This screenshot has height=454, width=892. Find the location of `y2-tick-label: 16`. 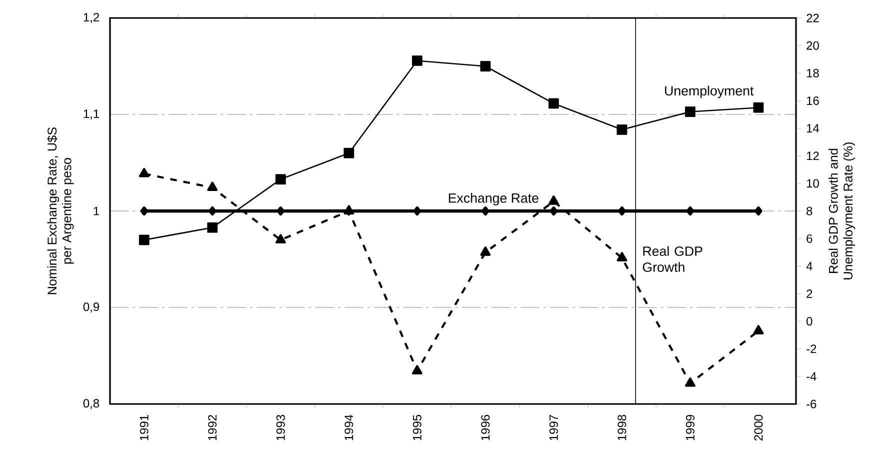

y2-tick-label: 16 is located at coordinates (812, 100).